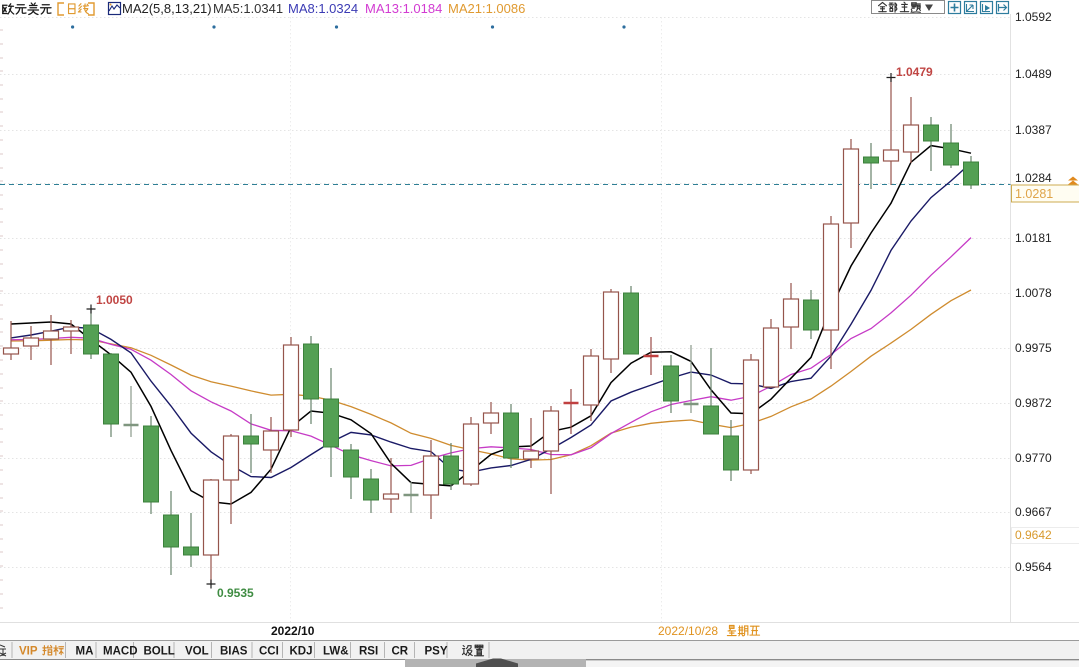  I want to click on svg-text: 0.9667, so click(1033, 512).